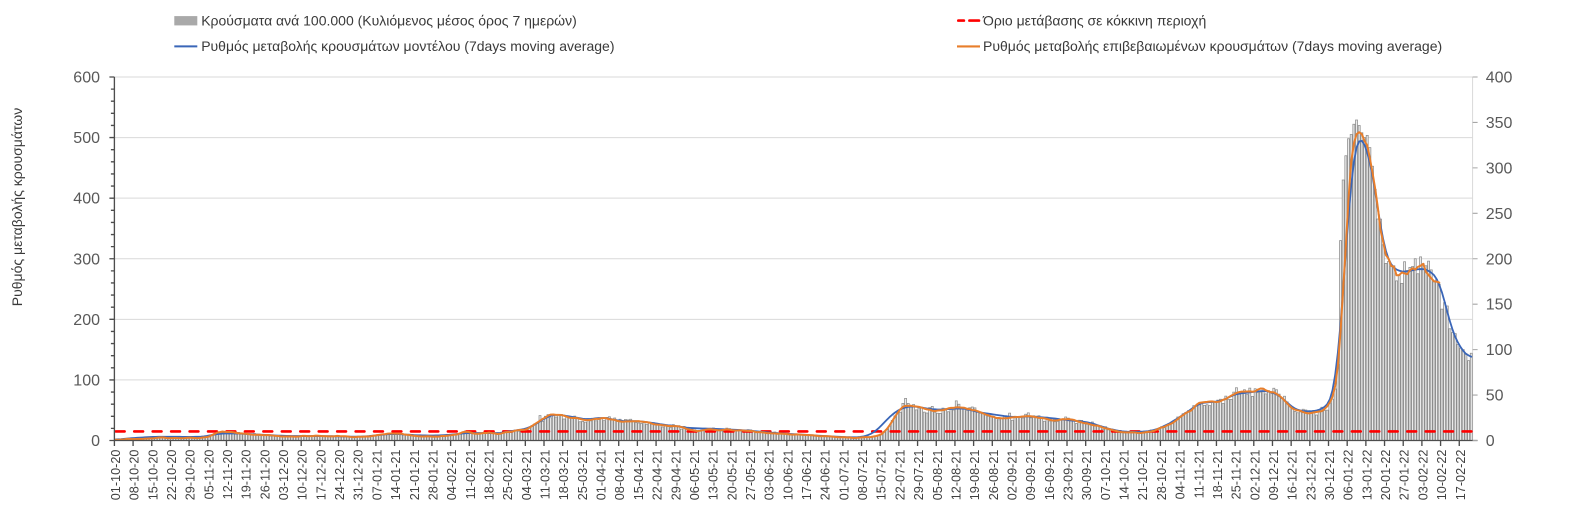 The image size is (1591, 527). Describe the element at coordinates (938, 475) in the screenshot. I see `svg-text: 05-08-21` at that location.